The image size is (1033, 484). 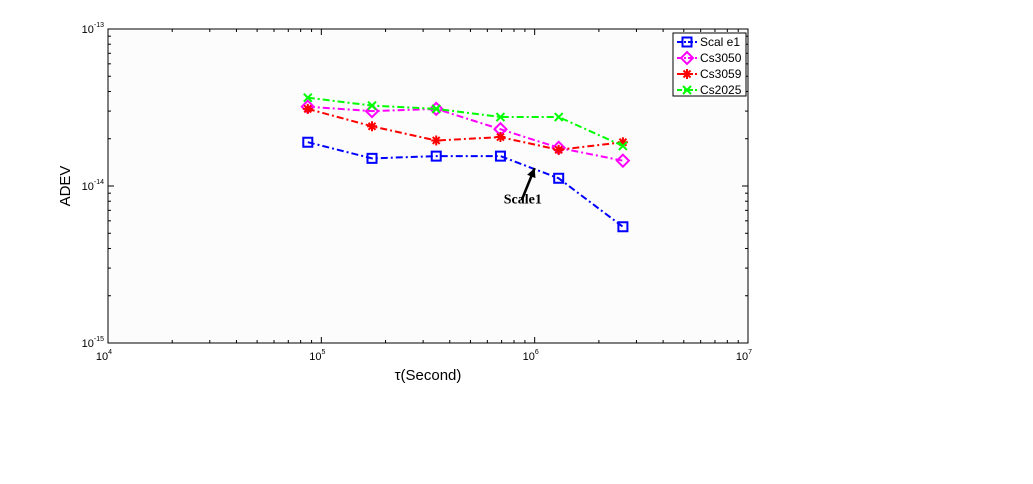 I want to click on series-cs3059, so click(x=465, y=129).